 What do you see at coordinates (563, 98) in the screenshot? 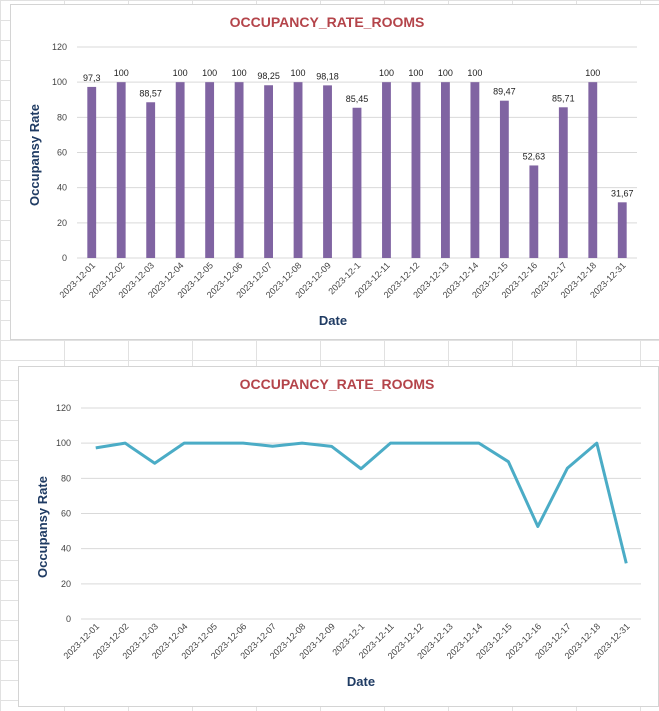
I see `bar-chart-data-label: 85,71` at bounding box center [563, 98].